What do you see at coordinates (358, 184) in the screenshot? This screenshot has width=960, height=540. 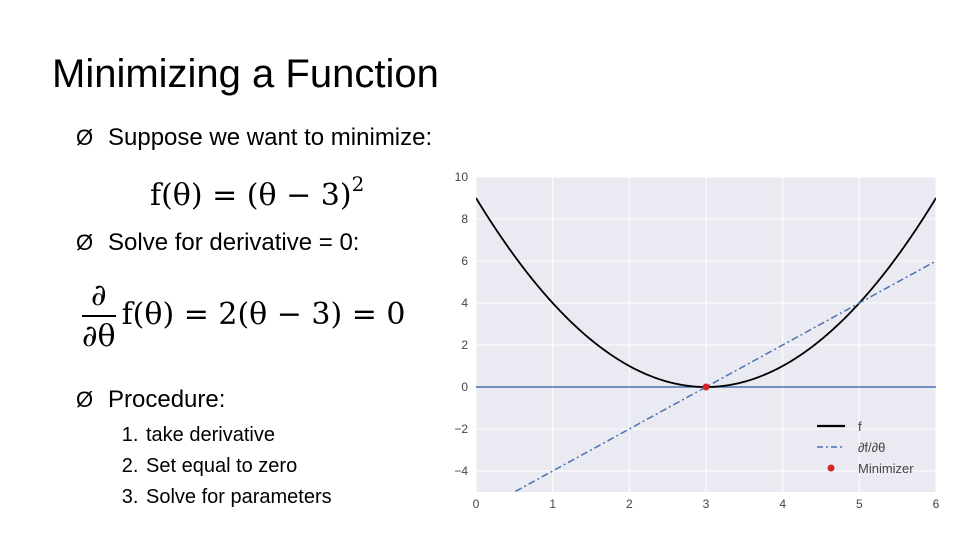 I see `equation-function-exponent: 2` at bounding box center [358, 184].